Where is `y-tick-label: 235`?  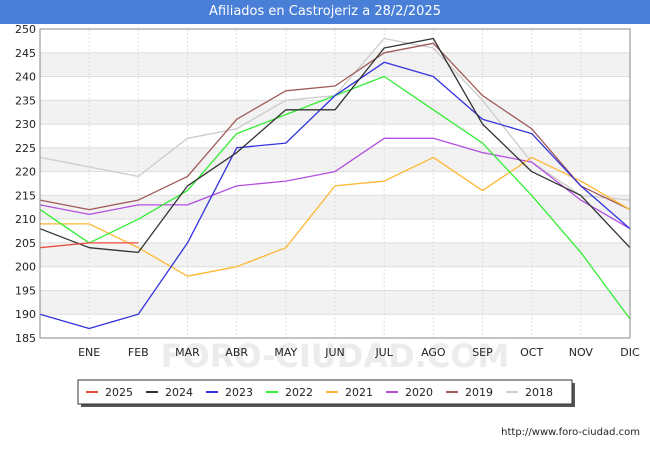 y-tick-label: 235 is located at coordinates (25, 100).